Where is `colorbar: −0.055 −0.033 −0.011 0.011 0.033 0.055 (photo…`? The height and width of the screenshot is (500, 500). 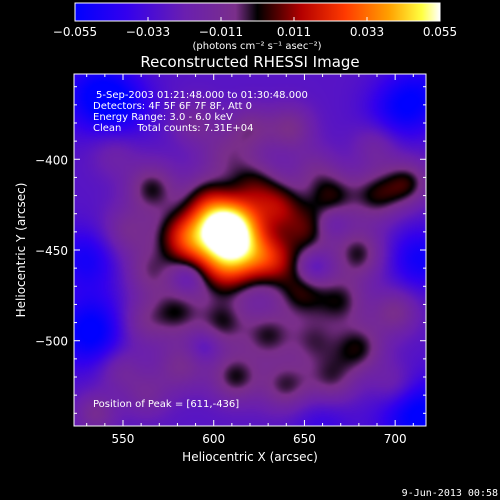
colorbar: −0.055 −0.033 −0.011 0.011 0.033 0.055 (photo… is located at coordinates (255, 27).